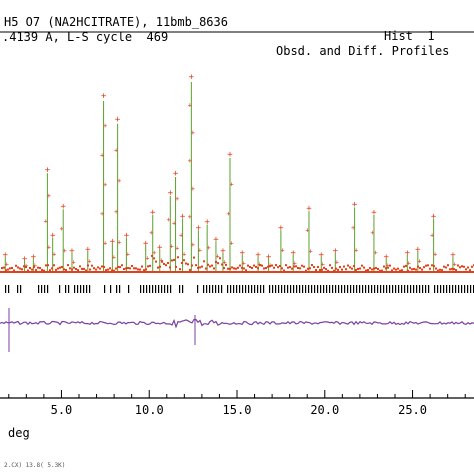 The width and height of the screenshot is (474, 474). I want to click on obs-flank-marker-16-2: +, so click(174, 224).